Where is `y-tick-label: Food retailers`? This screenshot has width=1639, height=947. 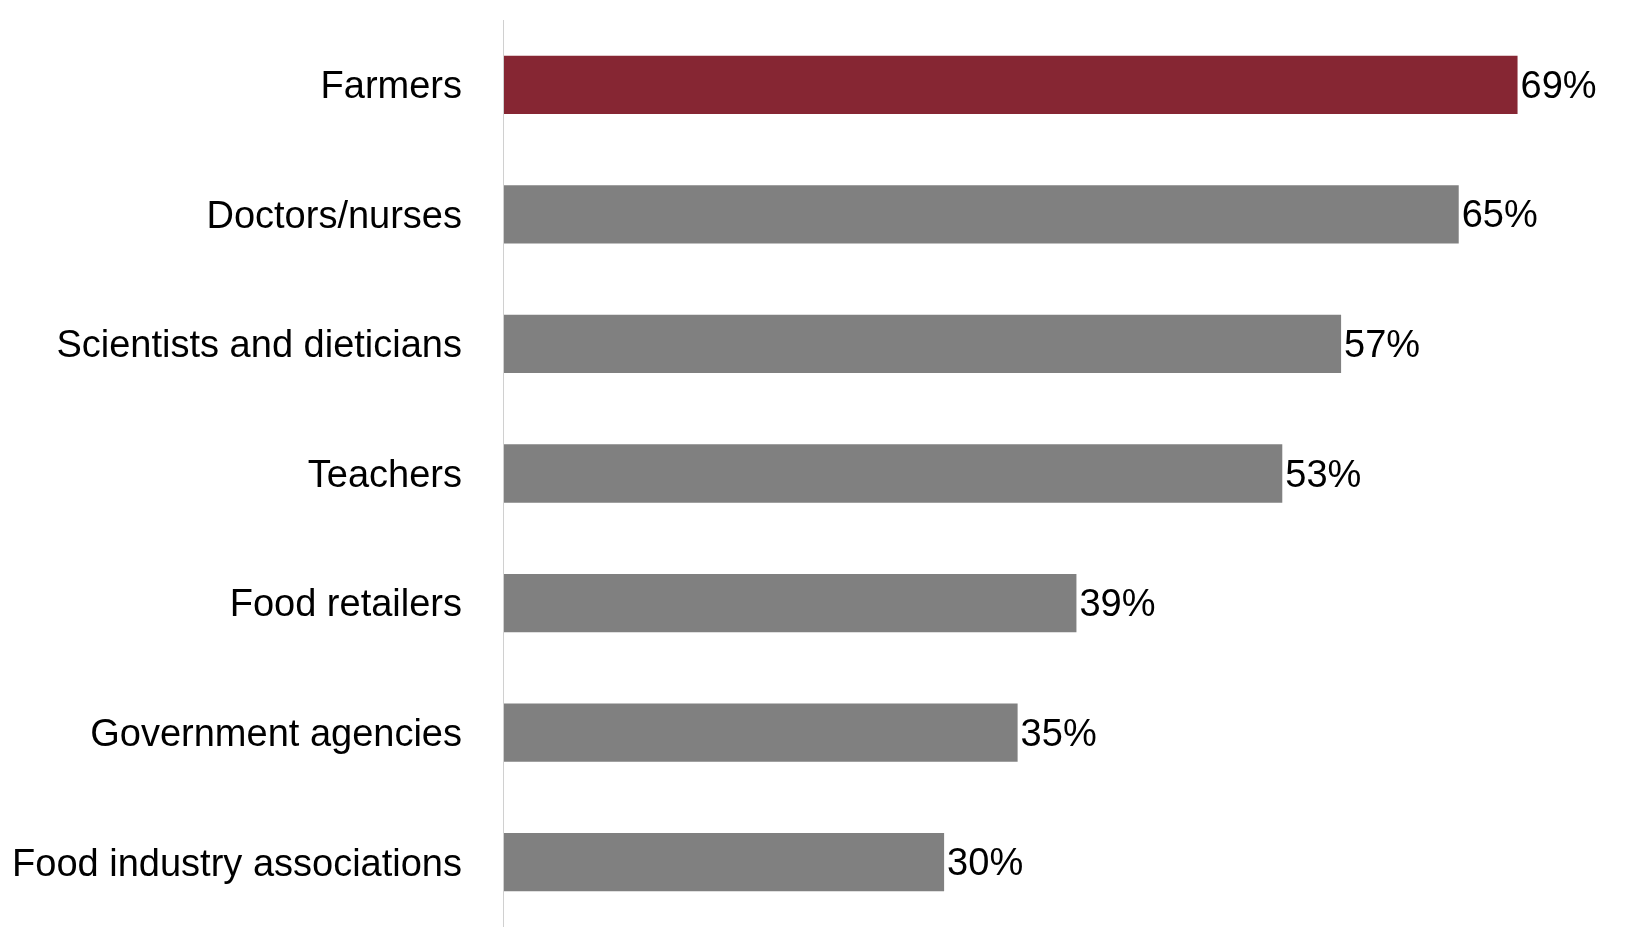 y-tick-label: Food retailers is located at coordinates (345, 603).